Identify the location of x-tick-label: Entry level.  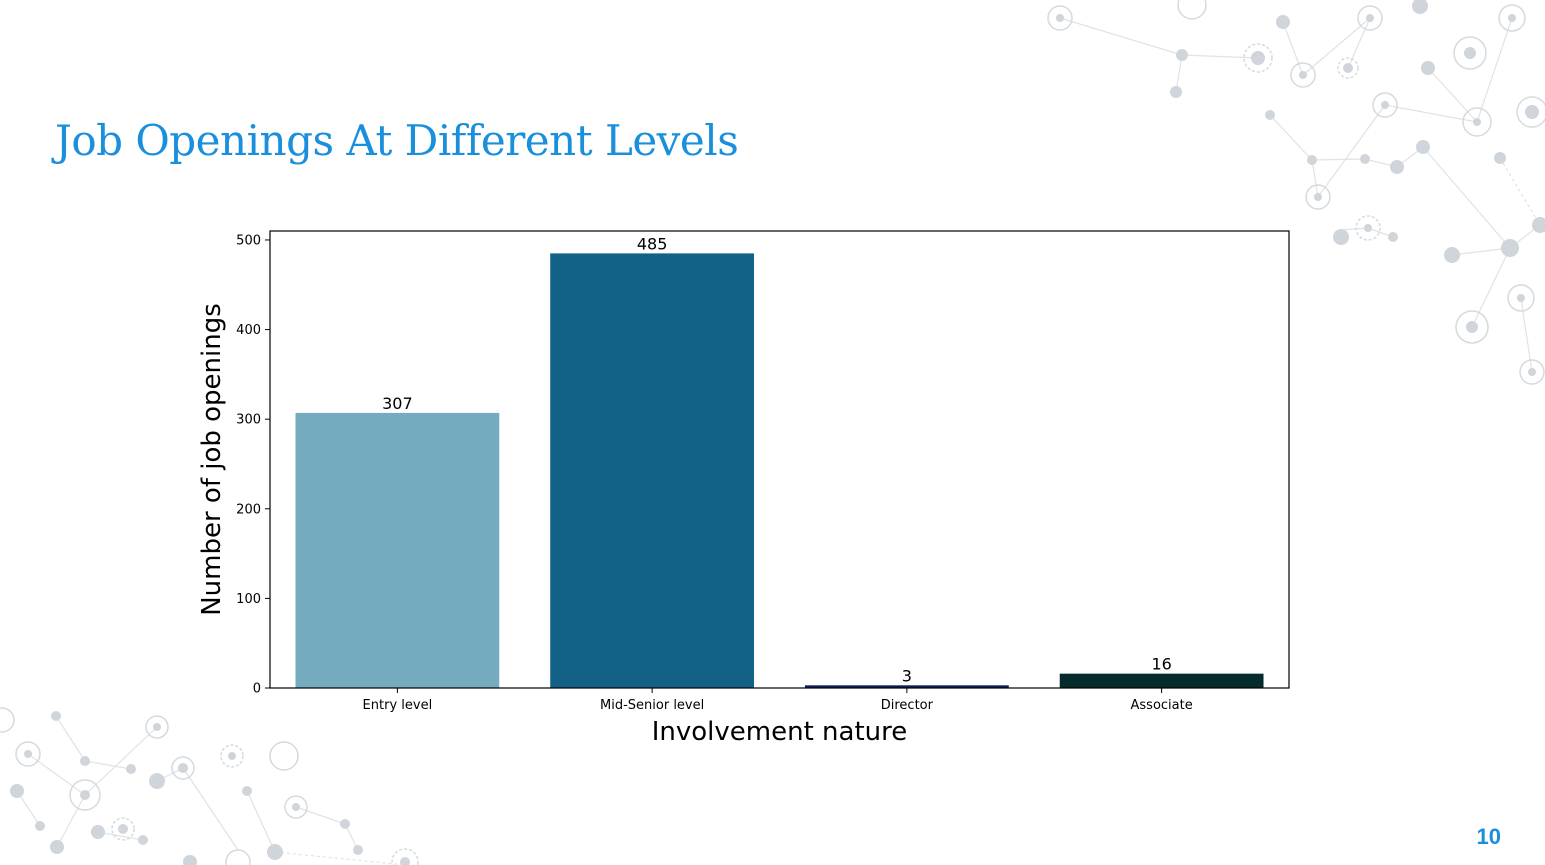
(398, 705).